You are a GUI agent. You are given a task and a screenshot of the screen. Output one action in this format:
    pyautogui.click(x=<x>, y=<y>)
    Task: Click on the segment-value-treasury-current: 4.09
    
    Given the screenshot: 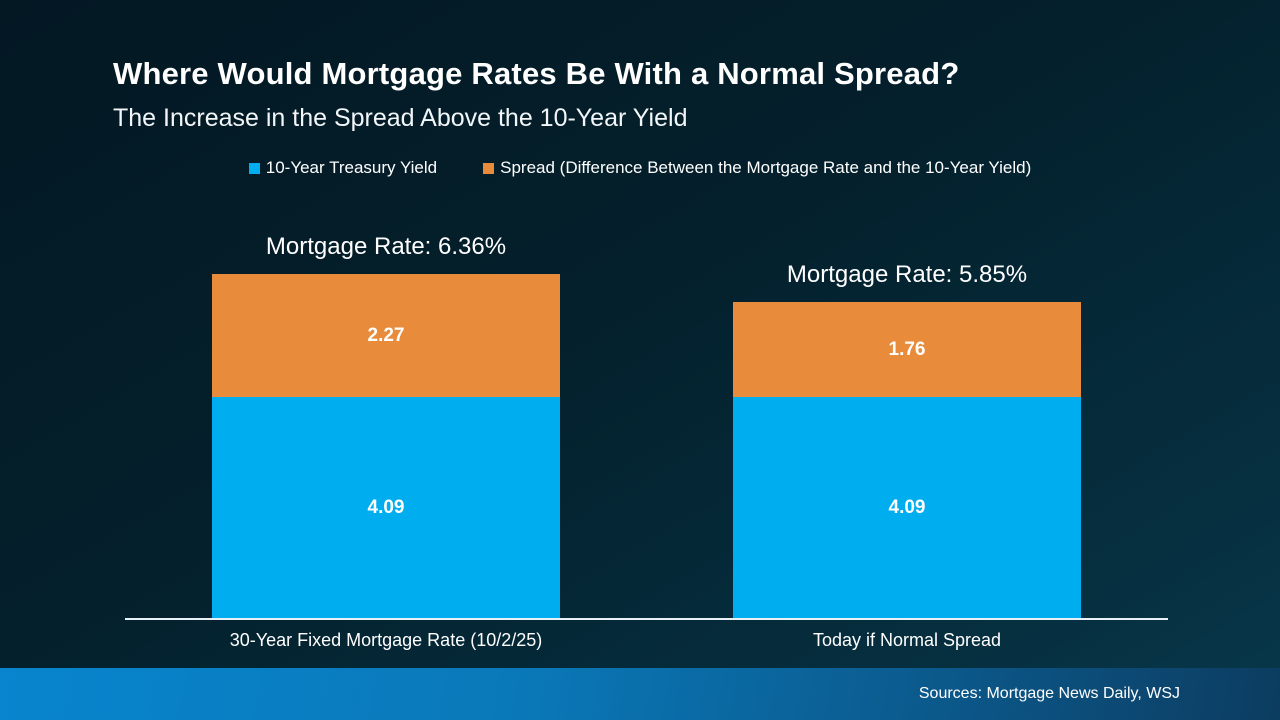 What is the action you would take?
    pyautogui.click(x=386, y=507)
    